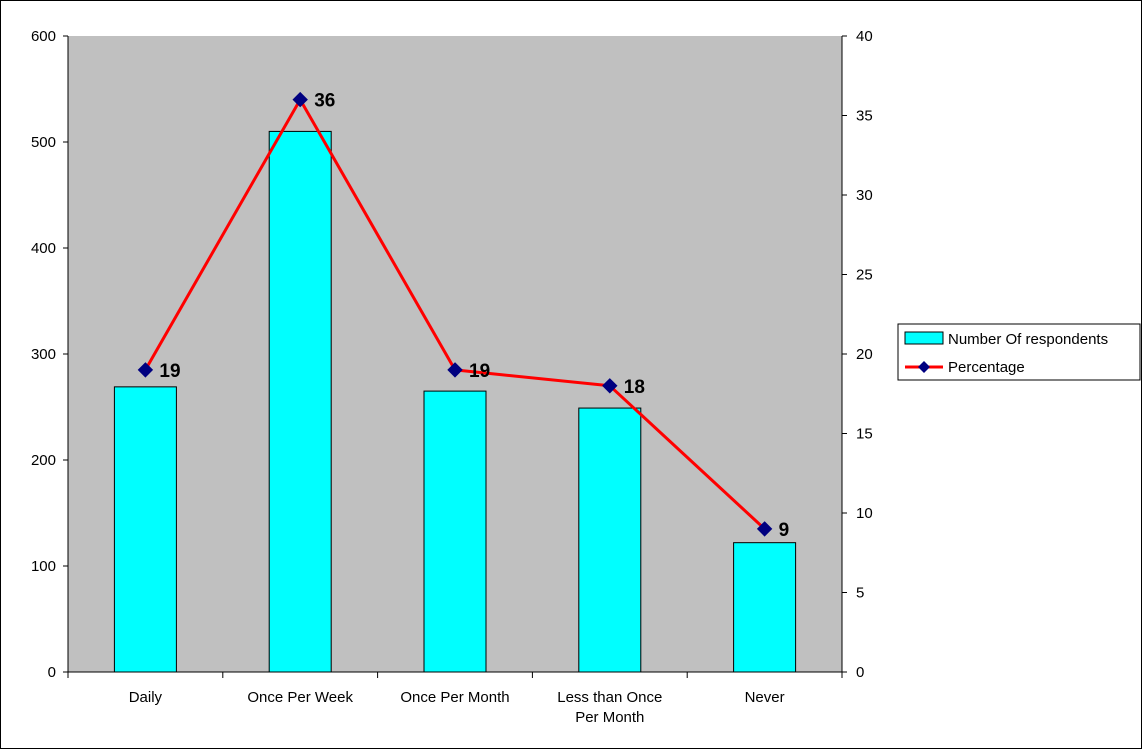 This screenshot has height=749, width=1142. I want to click on percentage-data-label: 36, so click(324, 101).